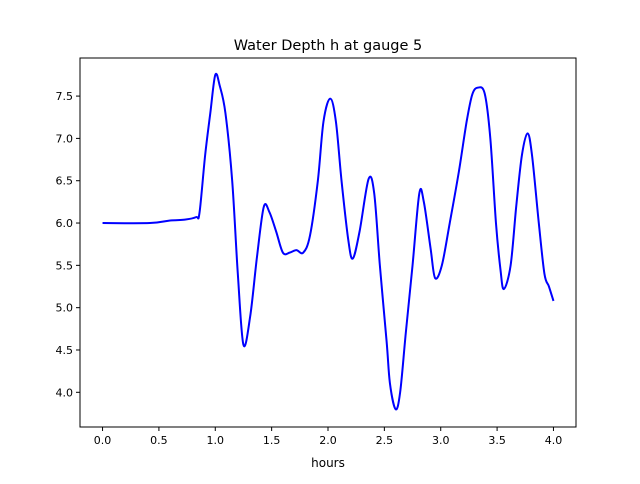  I want to click on y-tick-label: 5.5, so click(65, 265).